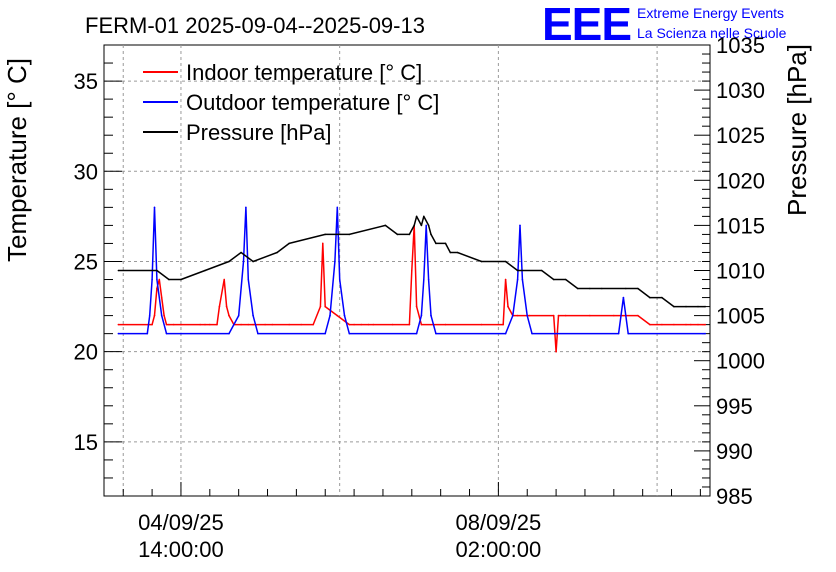 This screenshot has height=572, width=836. I want to click on left-axis-tick-label: 35, so click(86, 81).